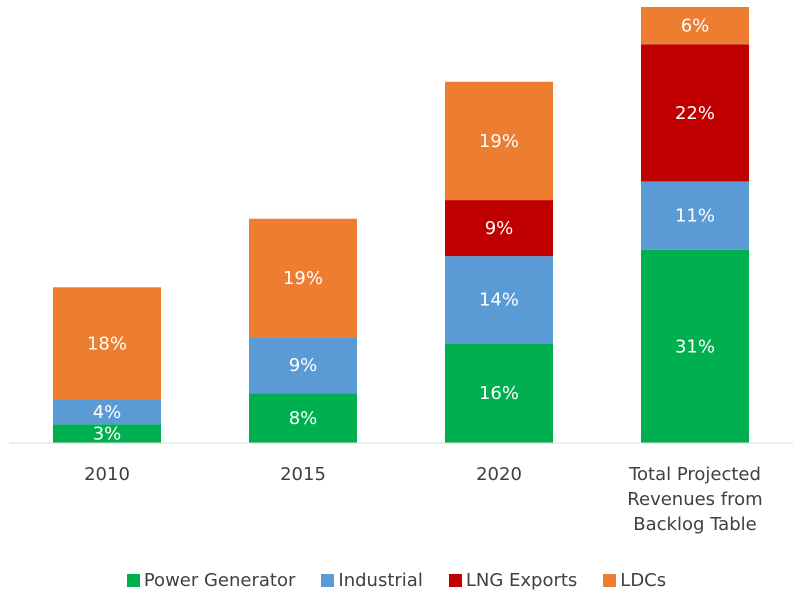 The width and height of the screenshot is (793, 601). I want to click on legend-label: LNG Exports, so click(521, 580).